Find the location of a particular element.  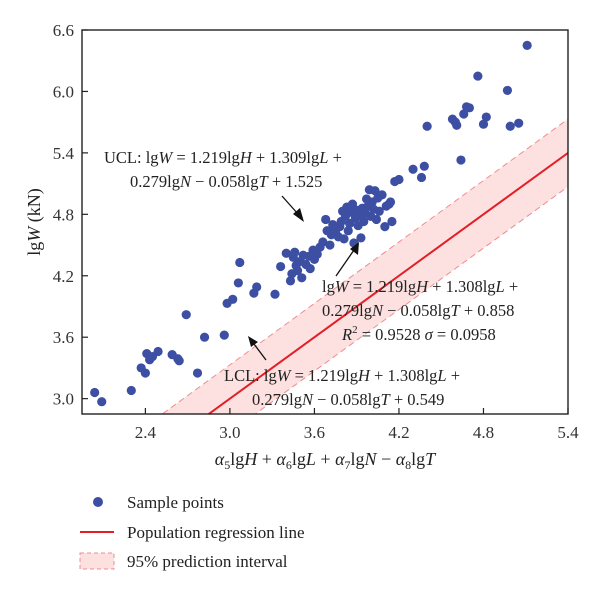

svg-text: 0.279lgN − 0.058lgT + 0.858 is located at coordinates (418, 310).